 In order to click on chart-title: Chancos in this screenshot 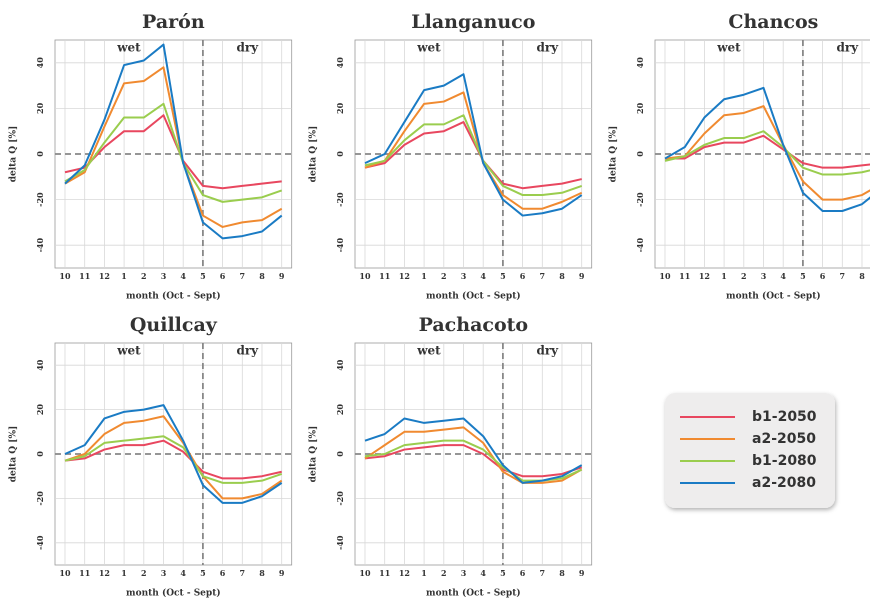, I will do `click(773, 22)`.